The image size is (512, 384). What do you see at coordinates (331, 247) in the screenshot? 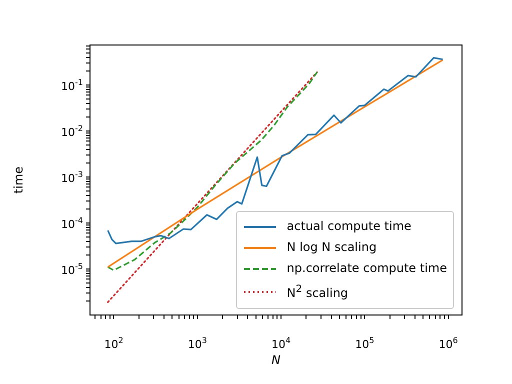
I see `legend-label: N log N scaling` at bounding box center [331, 247].